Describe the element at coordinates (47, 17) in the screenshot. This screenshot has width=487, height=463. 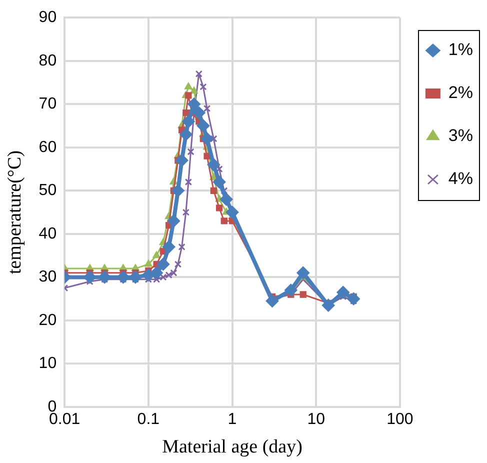
I see `y-tick-label: 90` at that location.